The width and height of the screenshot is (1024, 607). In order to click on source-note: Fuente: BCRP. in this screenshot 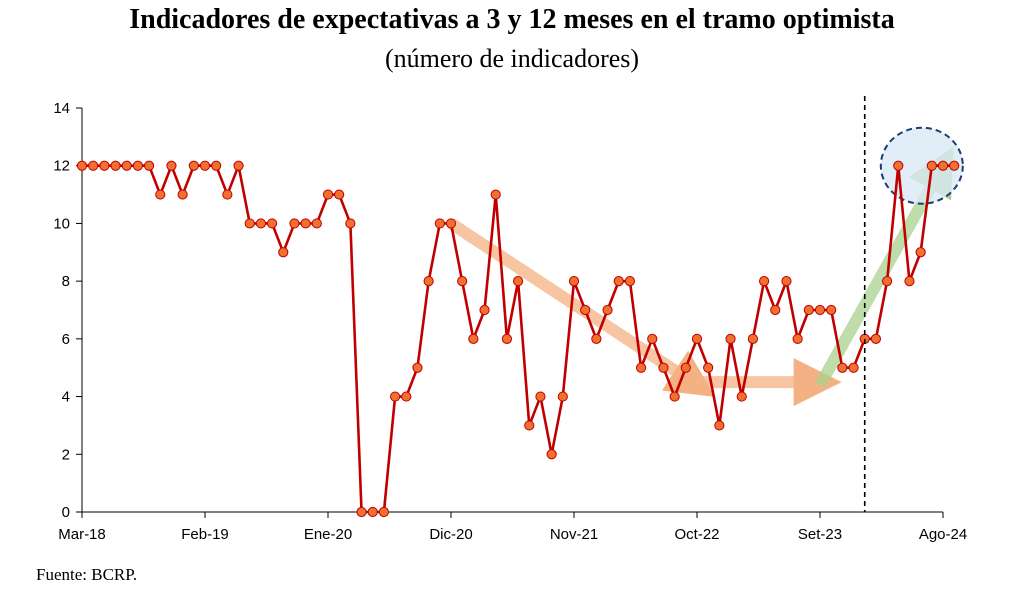, I will do `click(87, 574)`.